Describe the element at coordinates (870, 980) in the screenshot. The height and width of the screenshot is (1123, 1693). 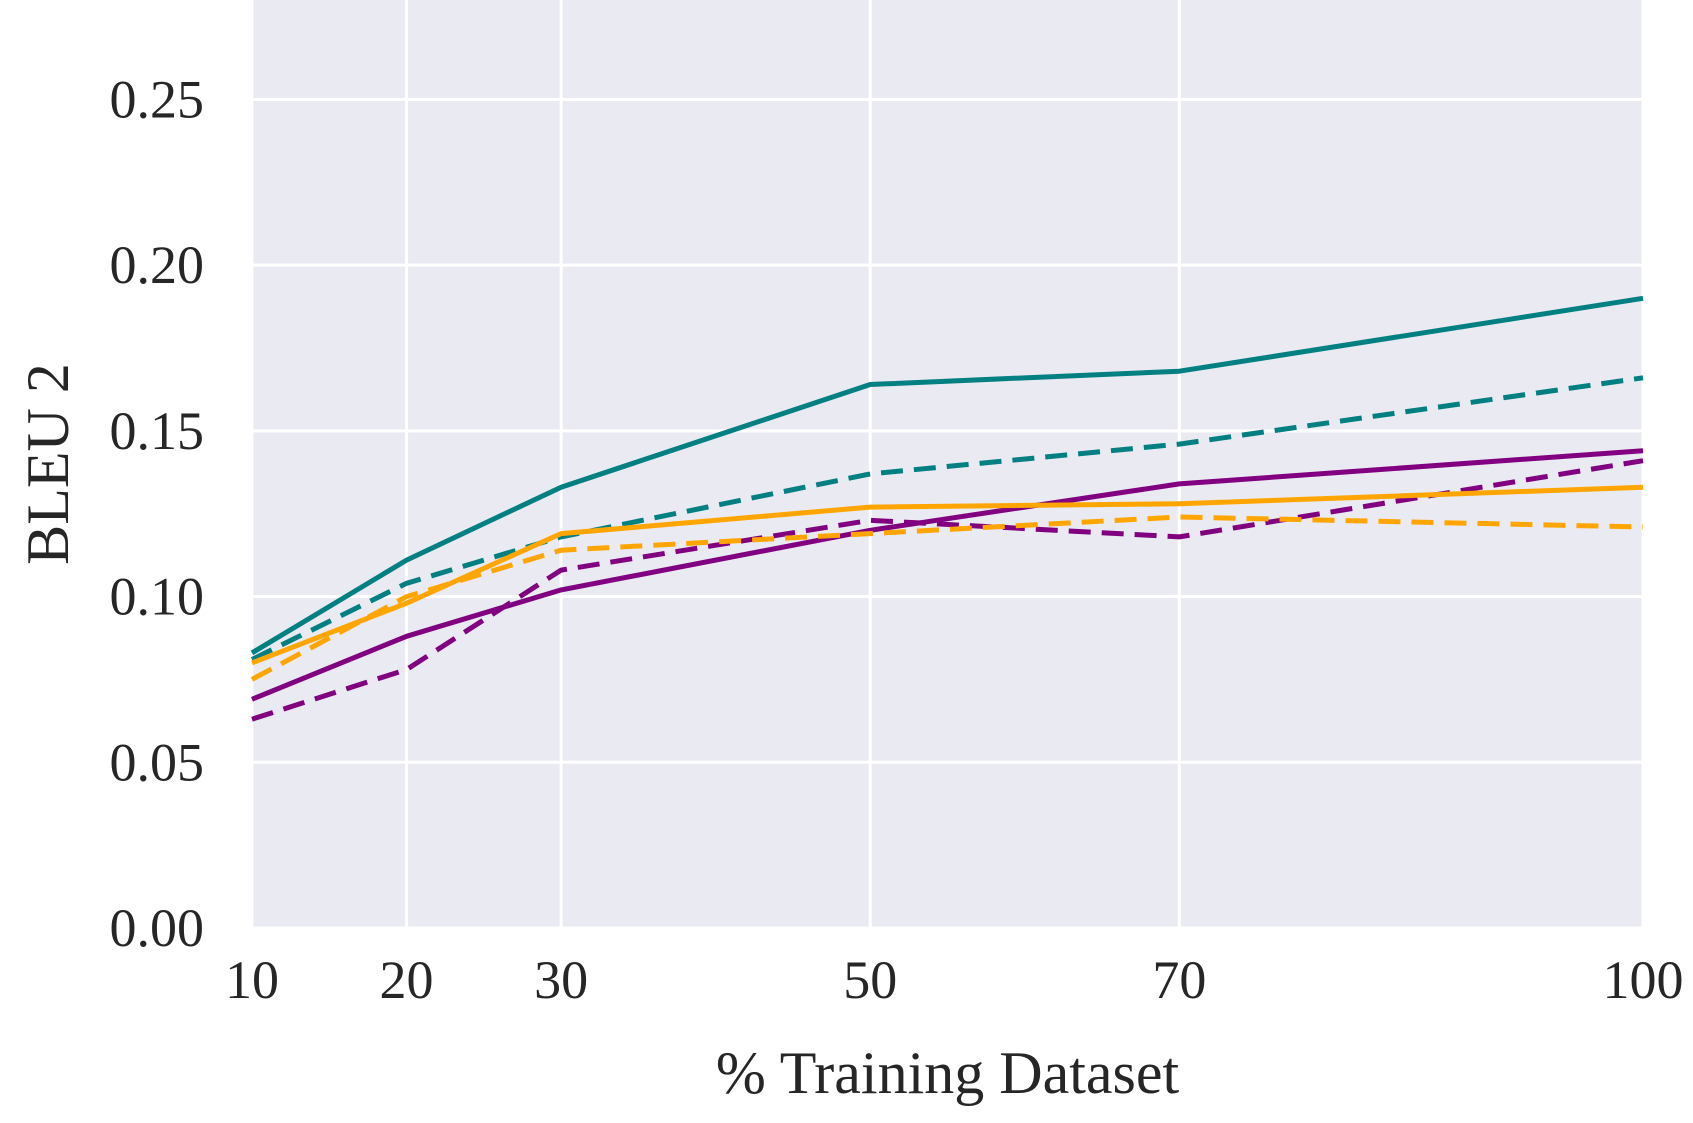
I see `x-tick-label-3: 50` at that location.